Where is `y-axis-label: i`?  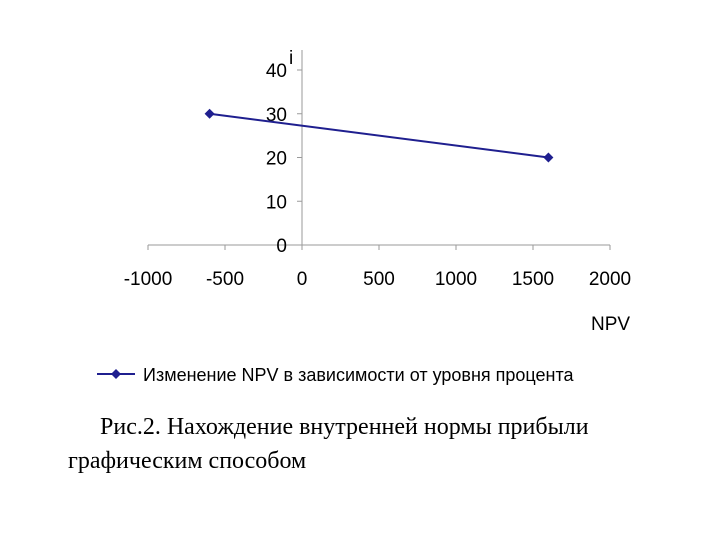
y-axis-label: i is located at coordinates (291, 58).